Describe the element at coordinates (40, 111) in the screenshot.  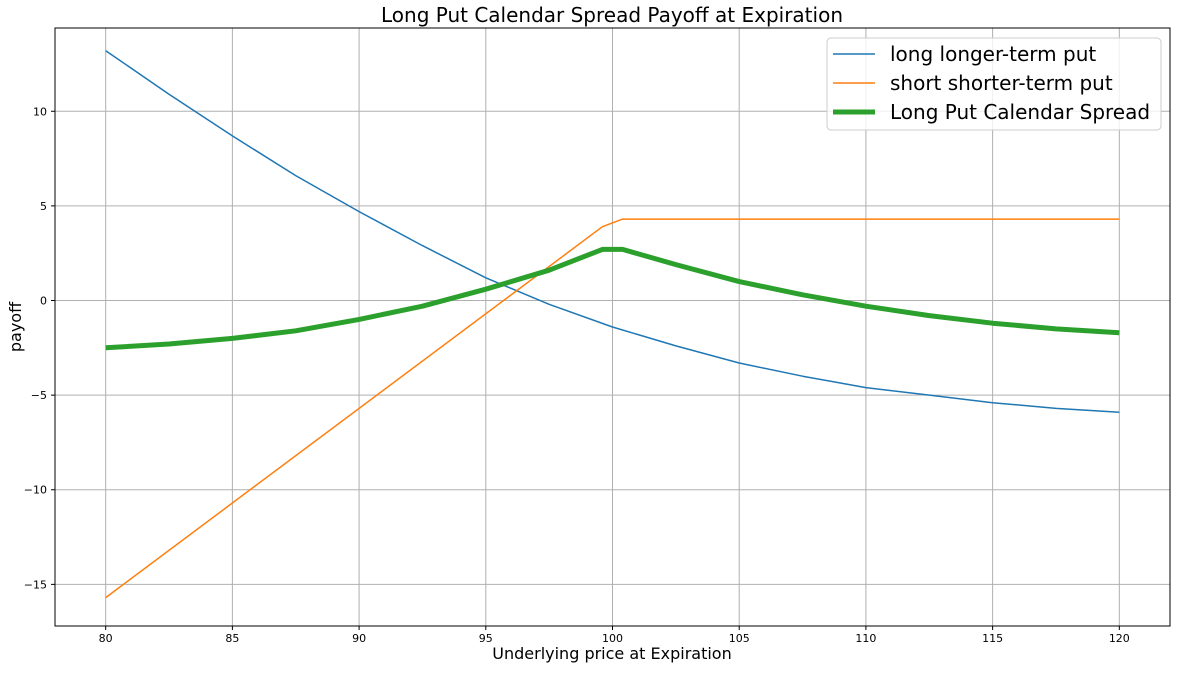
I see `y-tick-label: 10` at that location.